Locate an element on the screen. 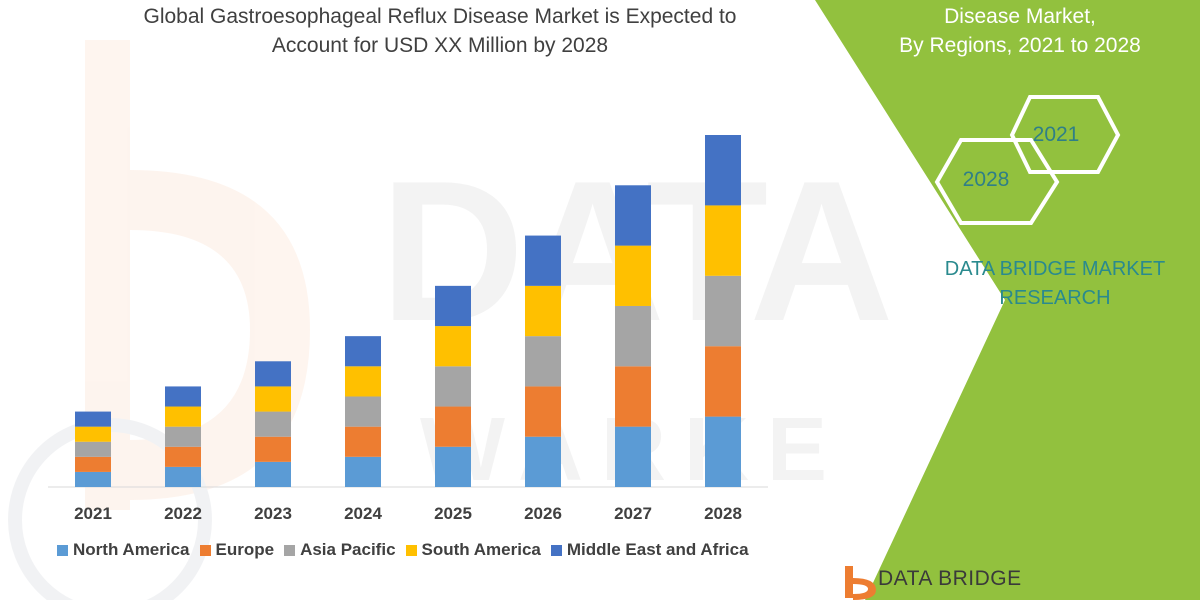  chart-title-line2: Account for USD XX Million by 2028 is located at coordinates (440, 45).